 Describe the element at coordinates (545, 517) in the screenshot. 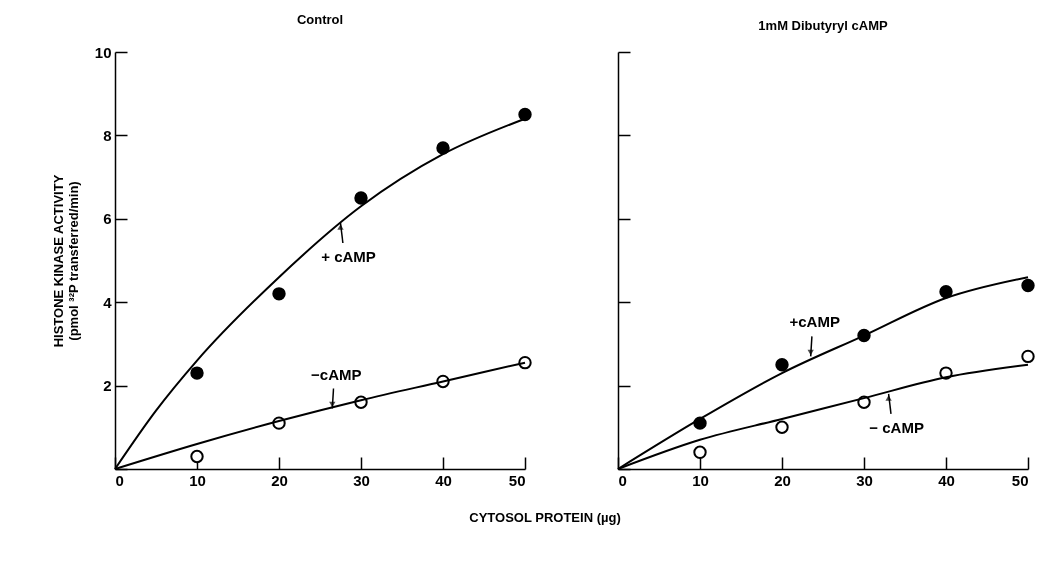

I see `x-axis-title: CYTOSOL PROTEIN (µg)` at that location.